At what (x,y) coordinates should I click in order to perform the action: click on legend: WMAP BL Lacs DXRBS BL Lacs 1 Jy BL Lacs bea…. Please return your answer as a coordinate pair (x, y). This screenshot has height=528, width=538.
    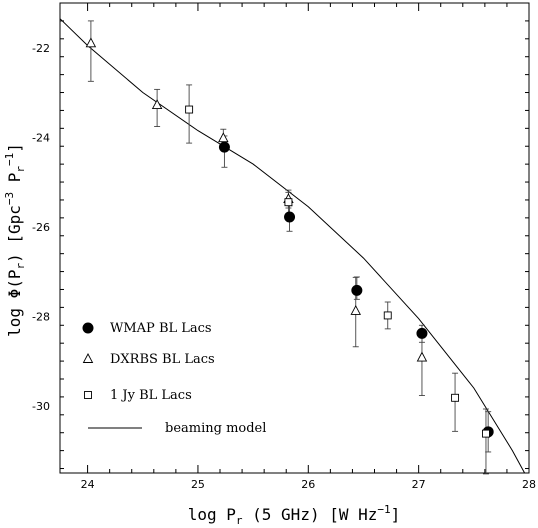
    Looking at the image, I should click on (174, 378).